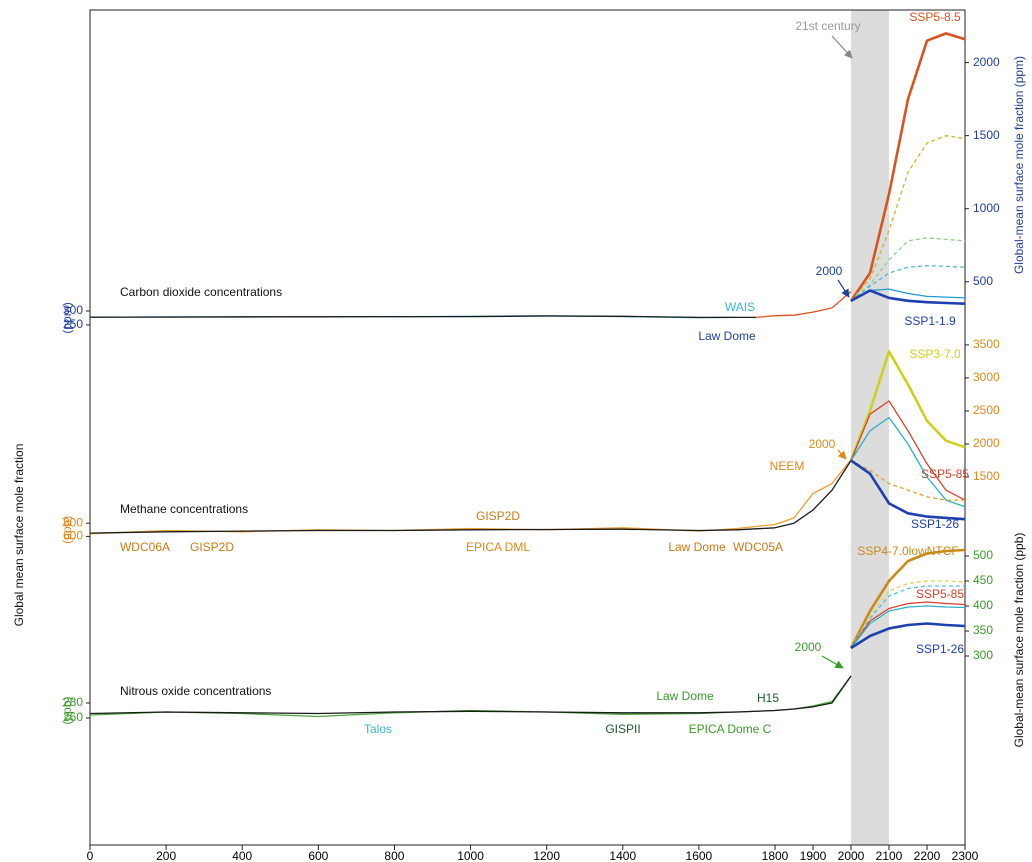  I want to click on series-label: SSP5-8.5, so click(935, 17).